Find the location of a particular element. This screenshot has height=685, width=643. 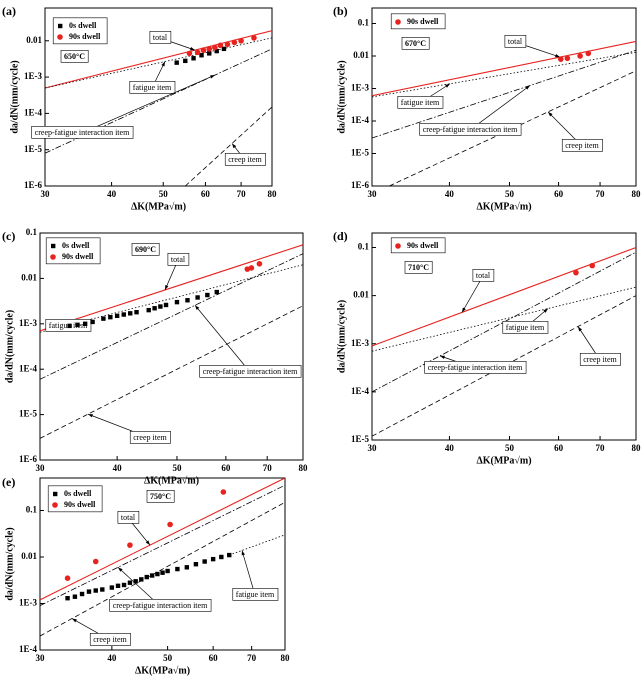

x-tick-label: 60 is located at coordinates (559, 194).